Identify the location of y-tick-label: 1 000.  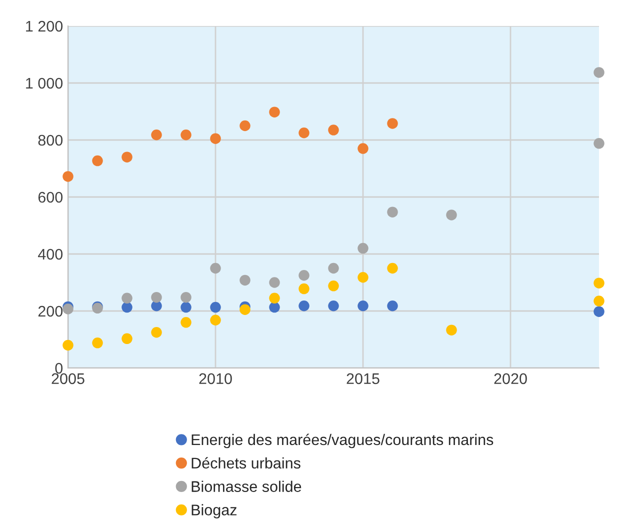
(44, 83).